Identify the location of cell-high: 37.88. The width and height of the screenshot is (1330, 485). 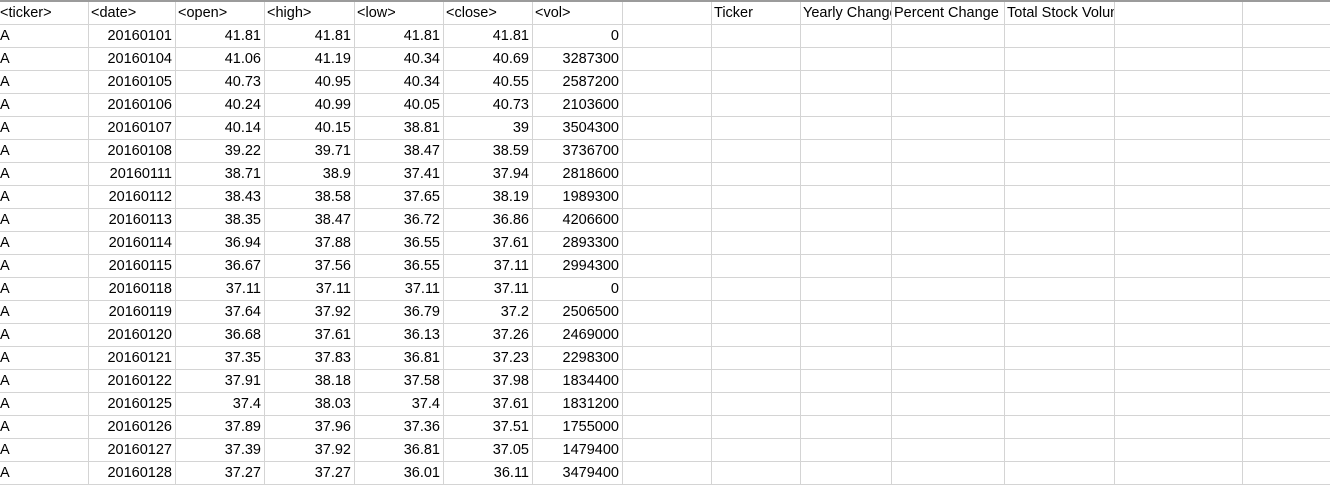
(310, 243).